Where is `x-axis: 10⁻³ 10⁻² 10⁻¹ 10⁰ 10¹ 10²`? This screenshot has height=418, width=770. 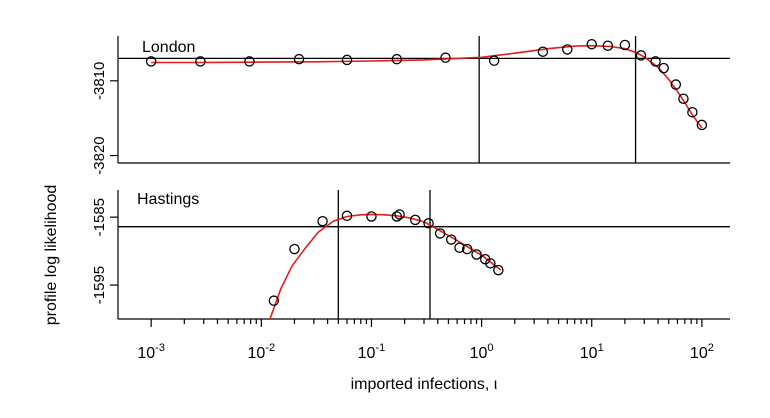 x-axis: 10⁻³ 10⁻² 10⁻¹ 10⁰ 10¹ 10² is located at coordinates (425, 340).